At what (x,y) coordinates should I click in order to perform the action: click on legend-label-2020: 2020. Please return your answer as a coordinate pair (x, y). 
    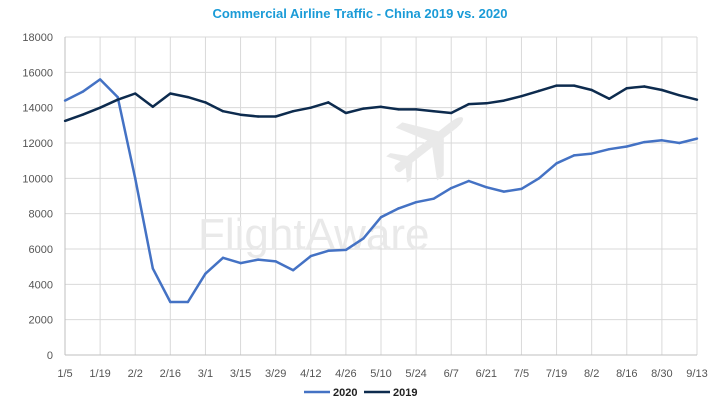
    Looking at the image, I should click on (345, 393).